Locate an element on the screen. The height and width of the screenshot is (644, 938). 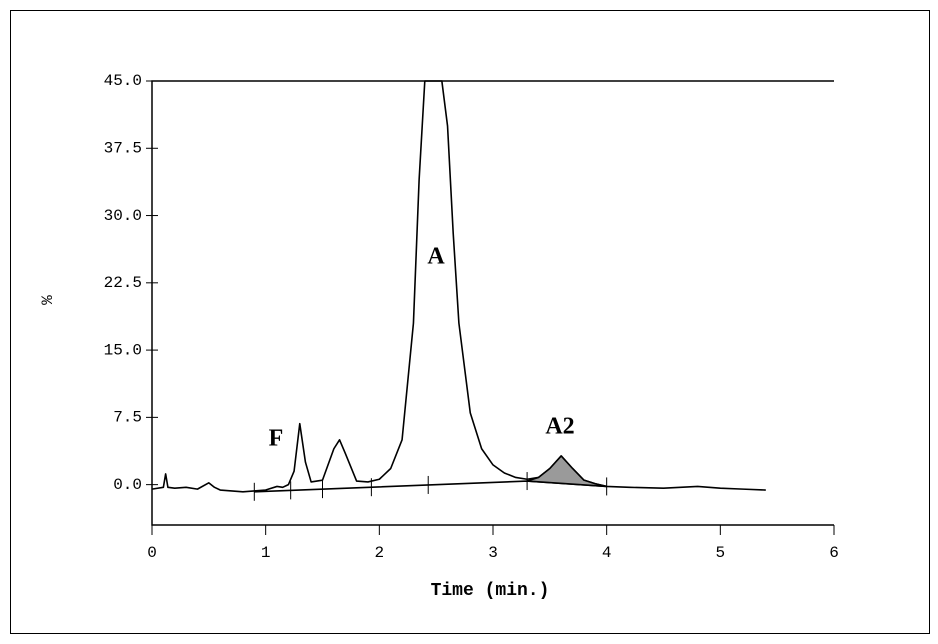
annotation: A is located at coordinates (436, 257).